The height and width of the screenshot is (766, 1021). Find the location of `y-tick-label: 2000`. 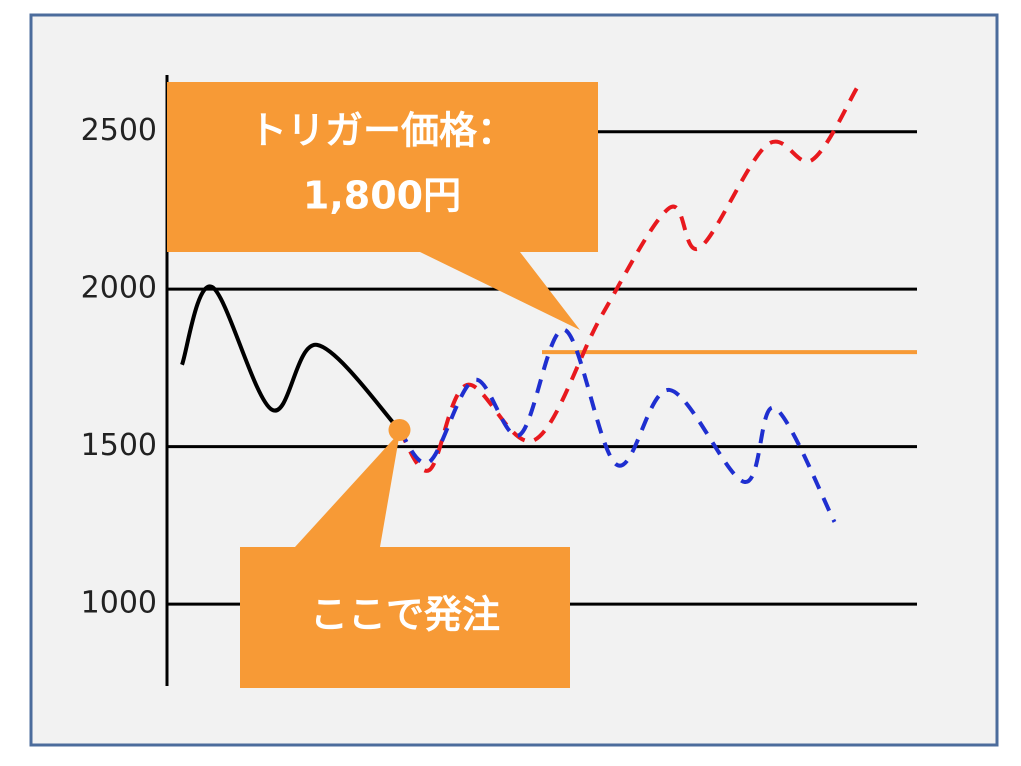

y-tick-label: 2000 is located at coordinates (119, 288).